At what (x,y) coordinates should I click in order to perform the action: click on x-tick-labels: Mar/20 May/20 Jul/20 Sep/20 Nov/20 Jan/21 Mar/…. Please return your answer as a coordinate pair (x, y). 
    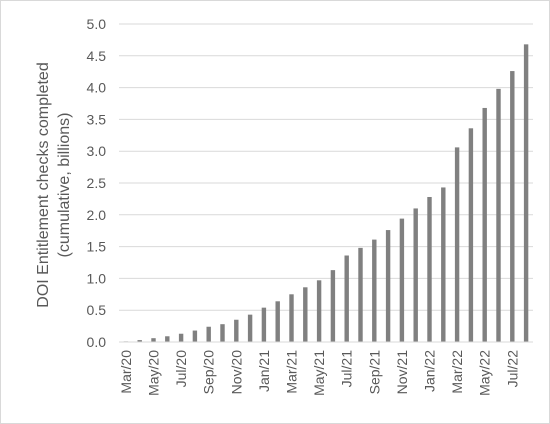
    Looking at the image, I should click on (319, 373).